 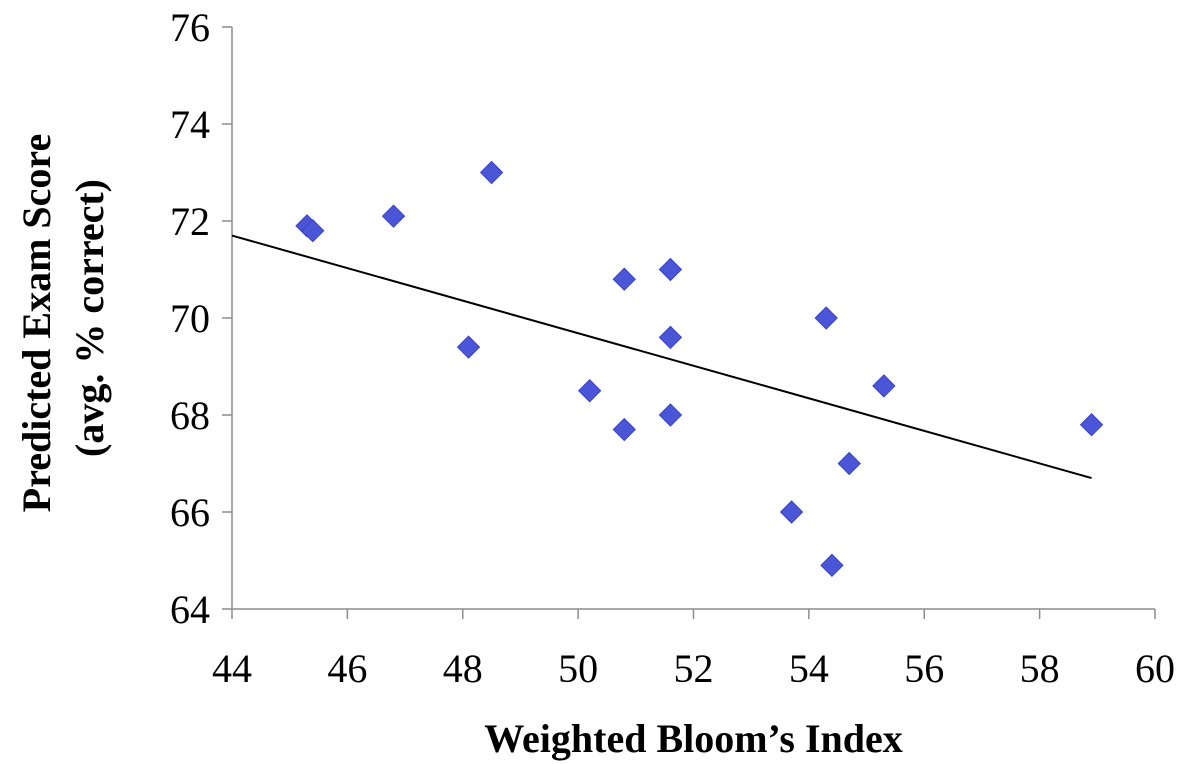 What do you see at coordinates (190, 221) in the screenshot?
I see `y-tick-label: 72` at bounding box center [190, 221].